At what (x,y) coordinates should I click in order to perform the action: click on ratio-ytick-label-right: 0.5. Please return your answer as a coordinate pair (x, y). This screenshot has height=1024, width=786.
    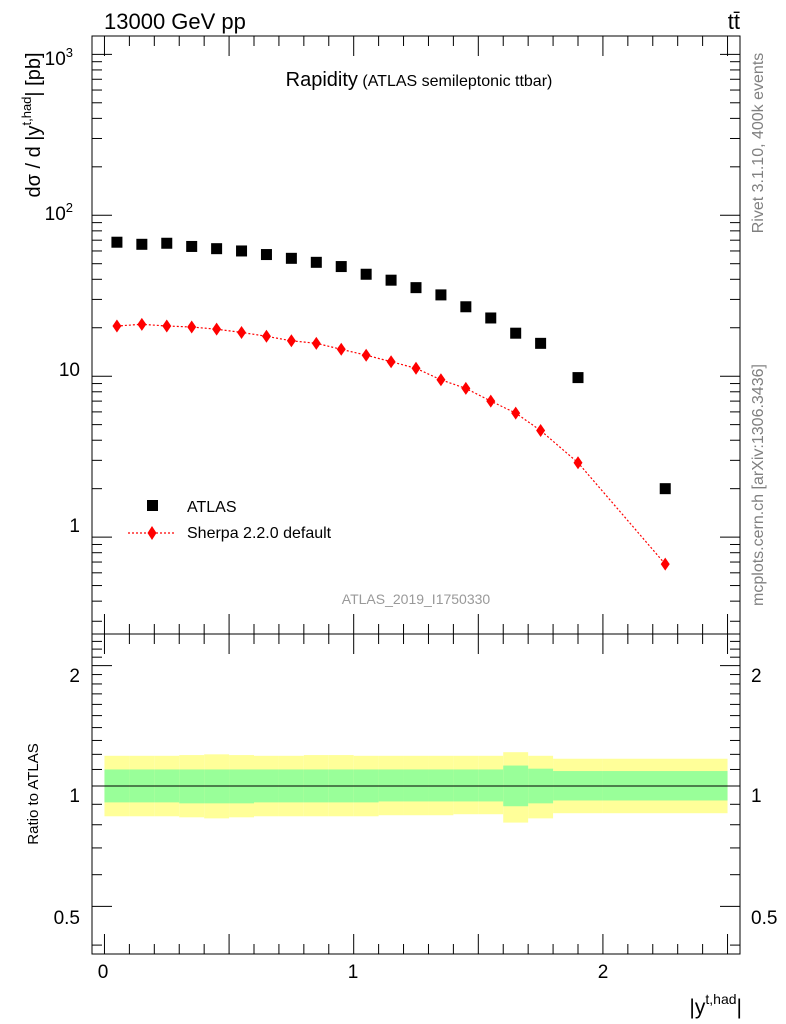
    Looking at the image, I should click on (764, 918).